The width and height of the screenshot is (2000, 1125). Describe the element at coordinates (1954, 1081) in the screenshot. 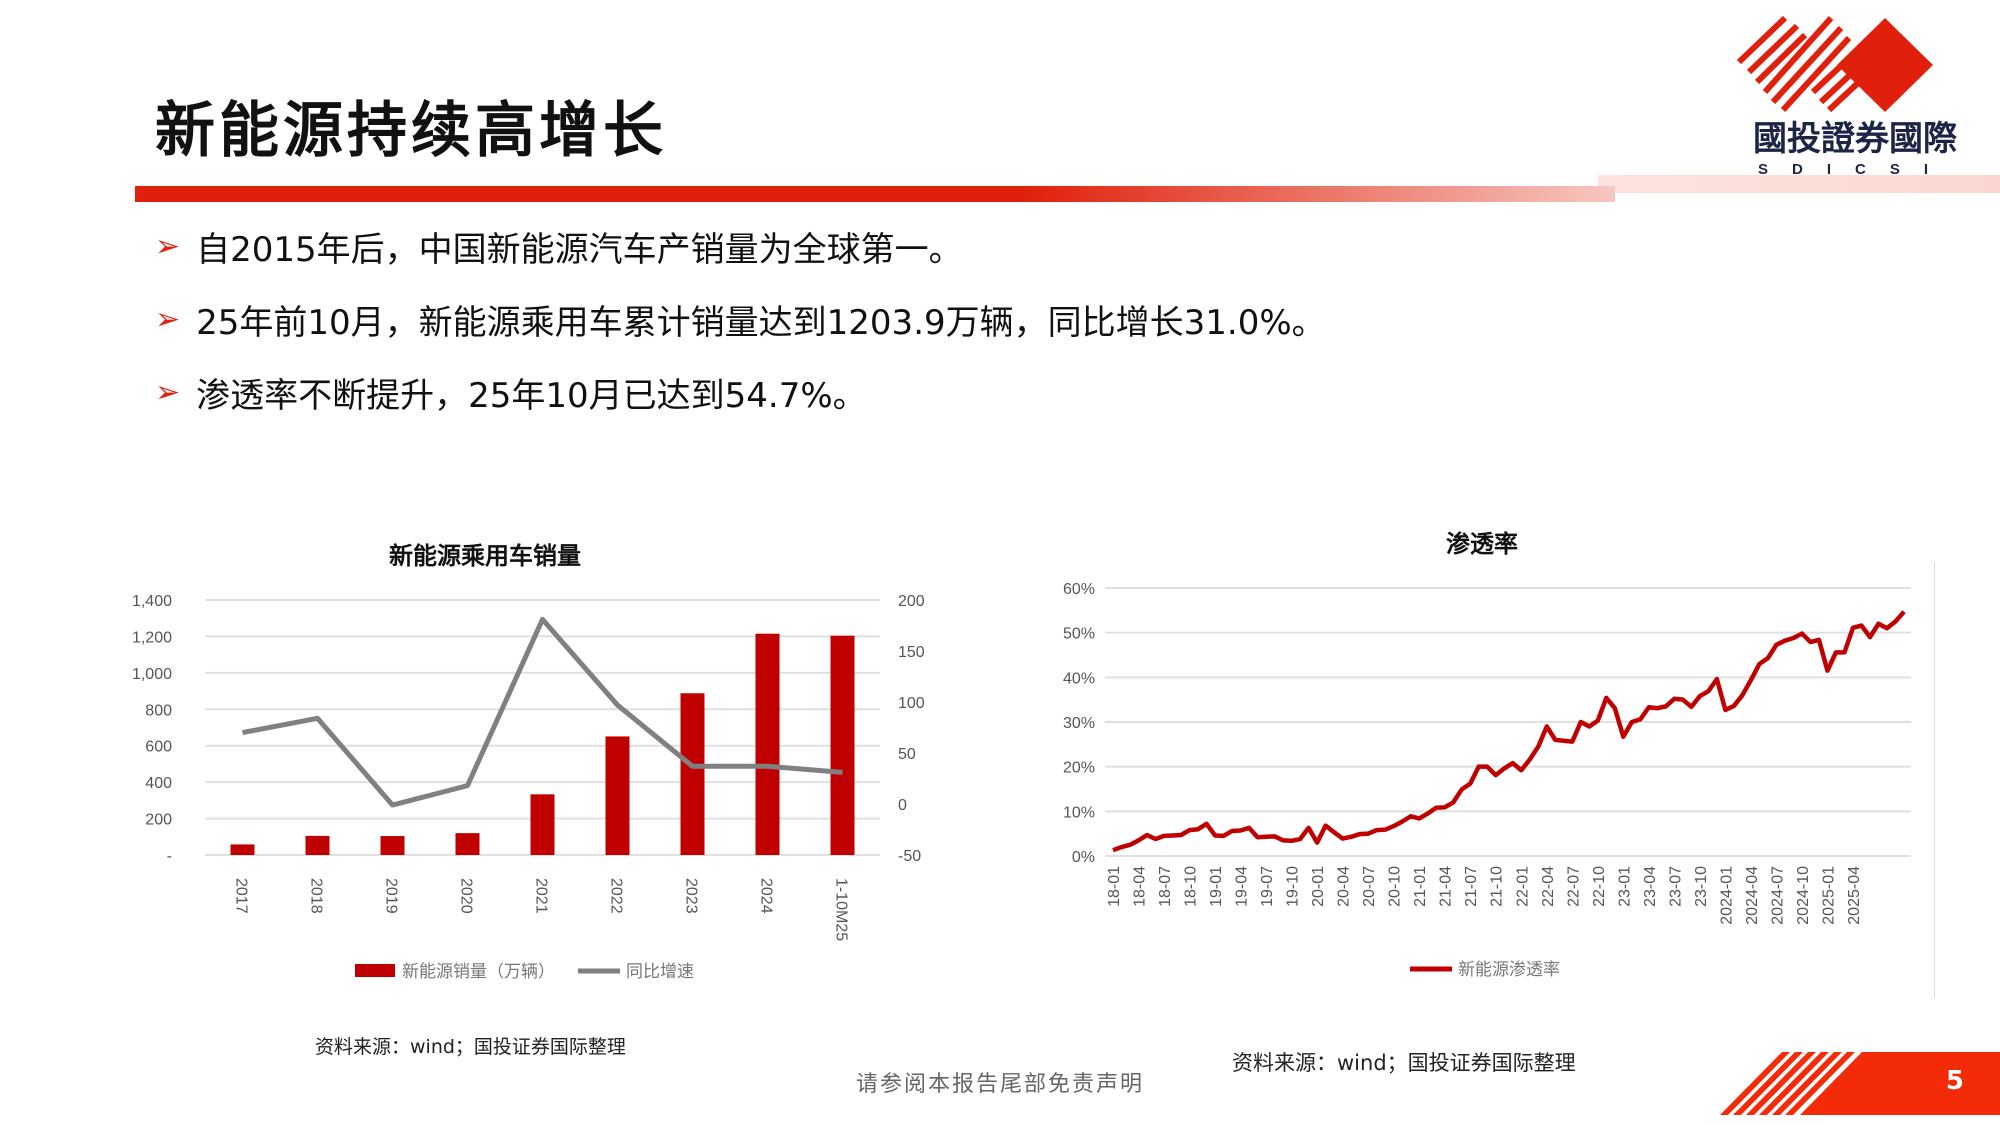

I see `page-number: 5` at that location.